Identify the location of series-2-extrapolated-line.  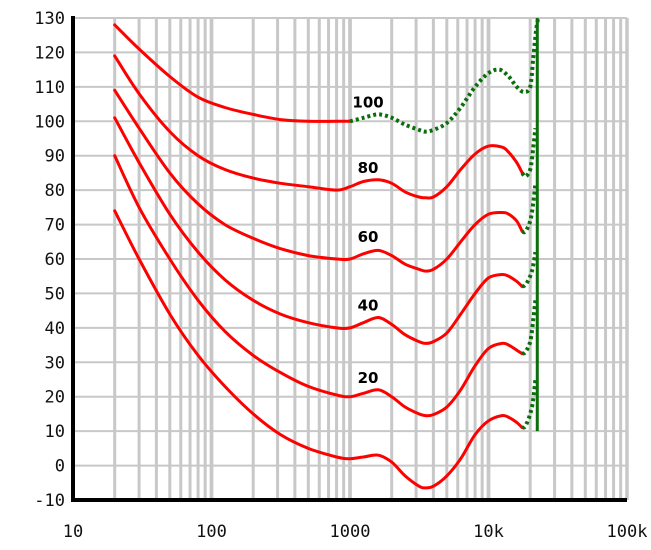
(529, 270).